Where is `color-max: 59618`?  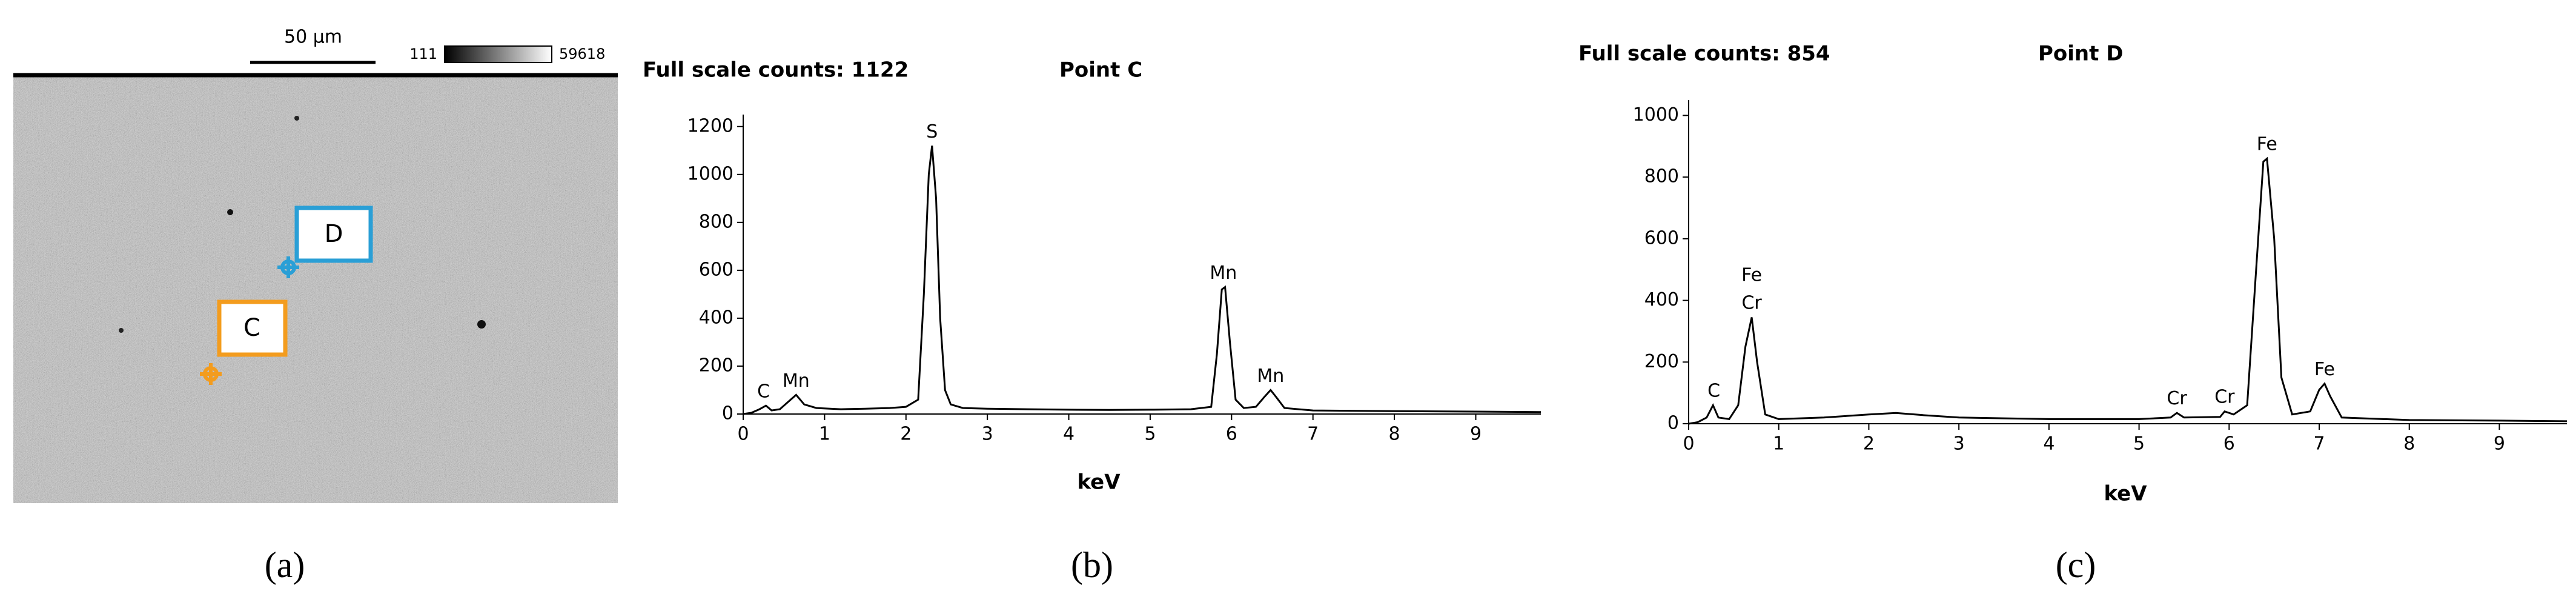
color-max: 59618 is located at coordinates (582, 53).